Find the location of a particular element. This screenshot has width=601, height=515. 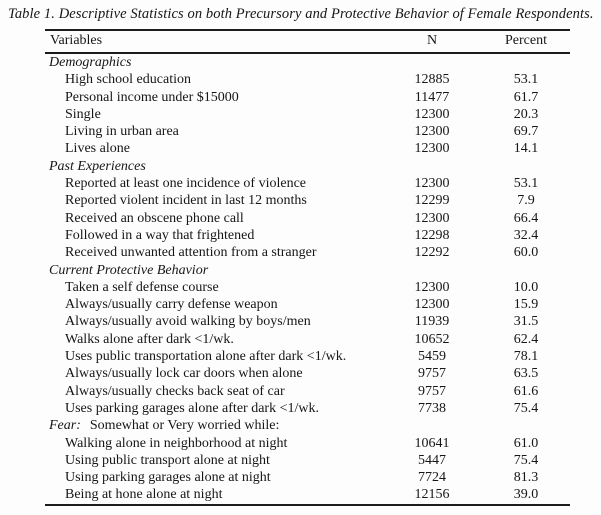

row-percent: 7.9 is located at coordinates (526, 201).